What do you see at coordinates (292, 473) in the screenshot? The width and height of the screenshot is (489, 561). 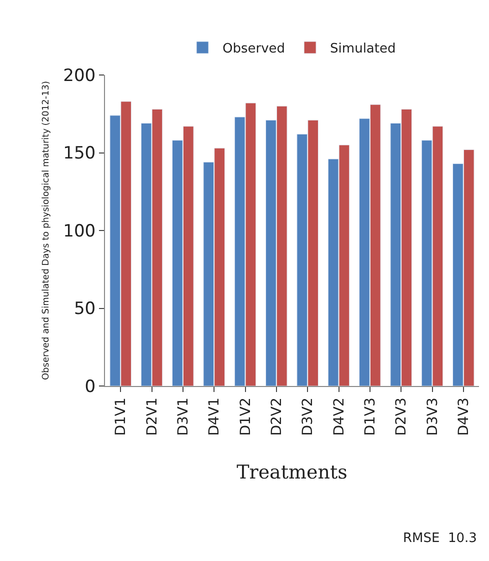 I see `x-axis-title: Treatments` at bounding box center [292, 473].